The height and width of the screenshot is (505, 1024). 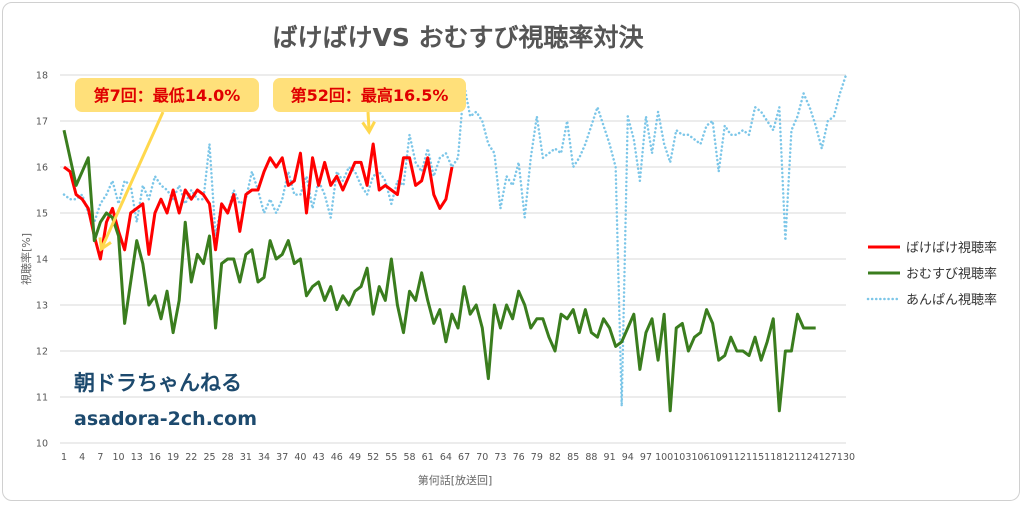 I want to click on x-tick-label: 28, so click(x=228, y=457).